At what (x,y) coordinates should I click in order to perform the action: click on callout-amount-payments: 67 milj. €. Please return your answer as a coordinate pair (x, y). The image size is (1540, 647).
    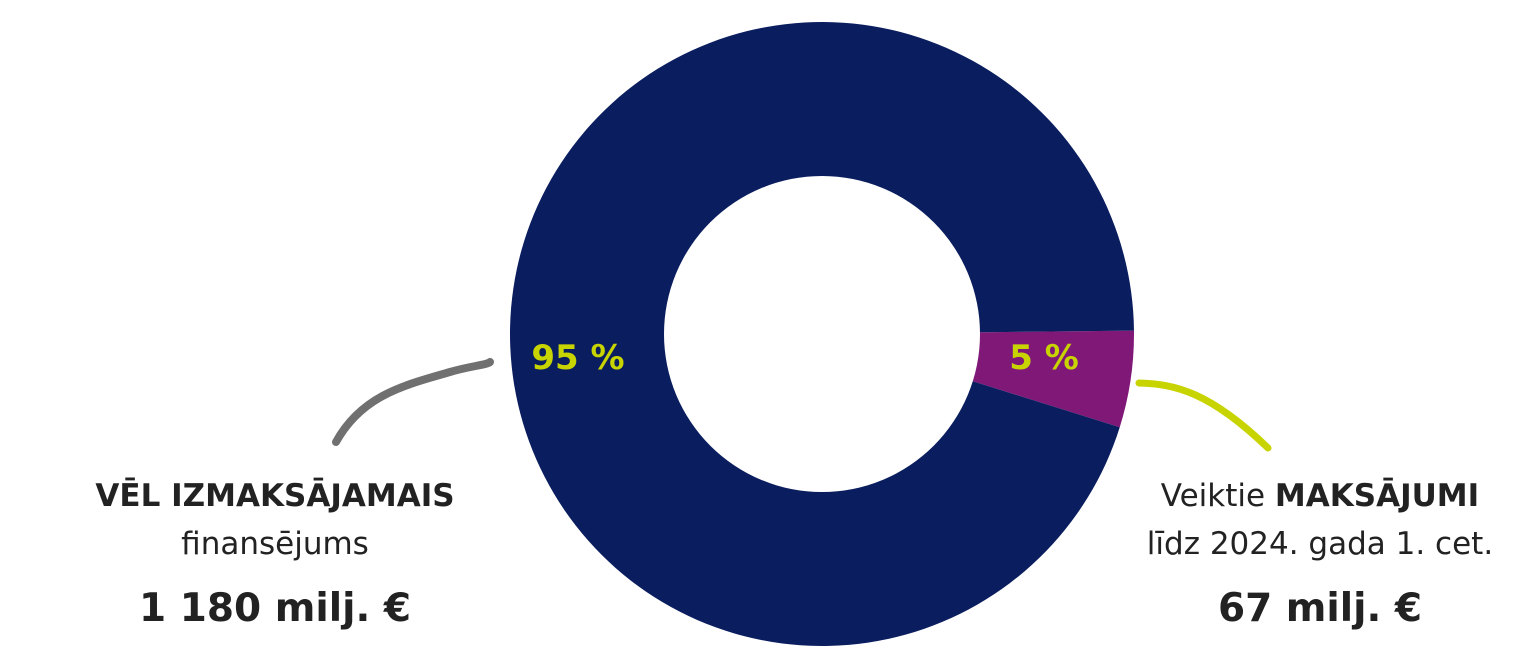
    Looking at the image, I should click on (1320, 608).